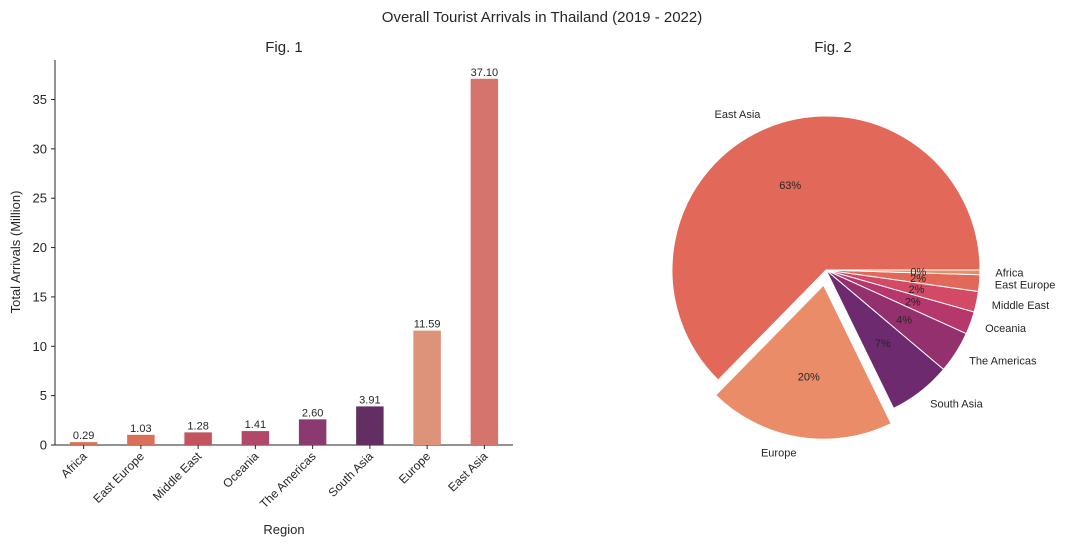 The width and height of the screenshot is (1080, 547). I want to click on bar-y-tick-label: 25, so click(40, 198).